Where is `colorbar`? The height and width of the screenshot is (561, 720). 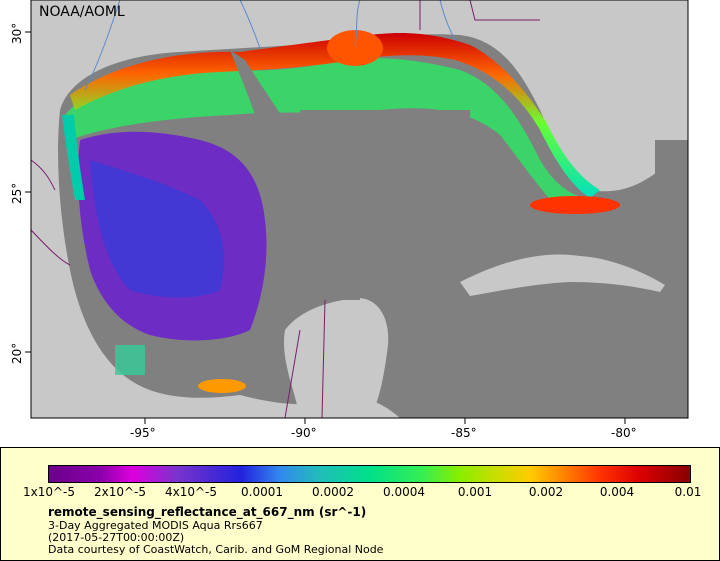 colorbar is located at coordinates (369, 474).